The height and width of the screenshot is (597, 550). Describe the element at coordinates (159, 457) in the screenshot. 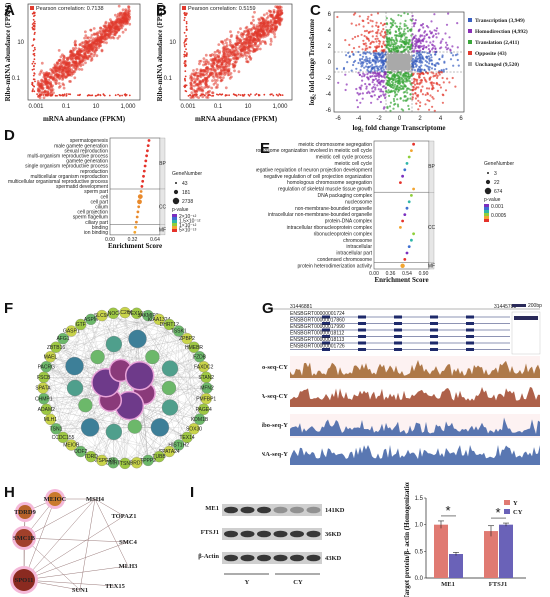

I see `node-label: TUBB` at that location.